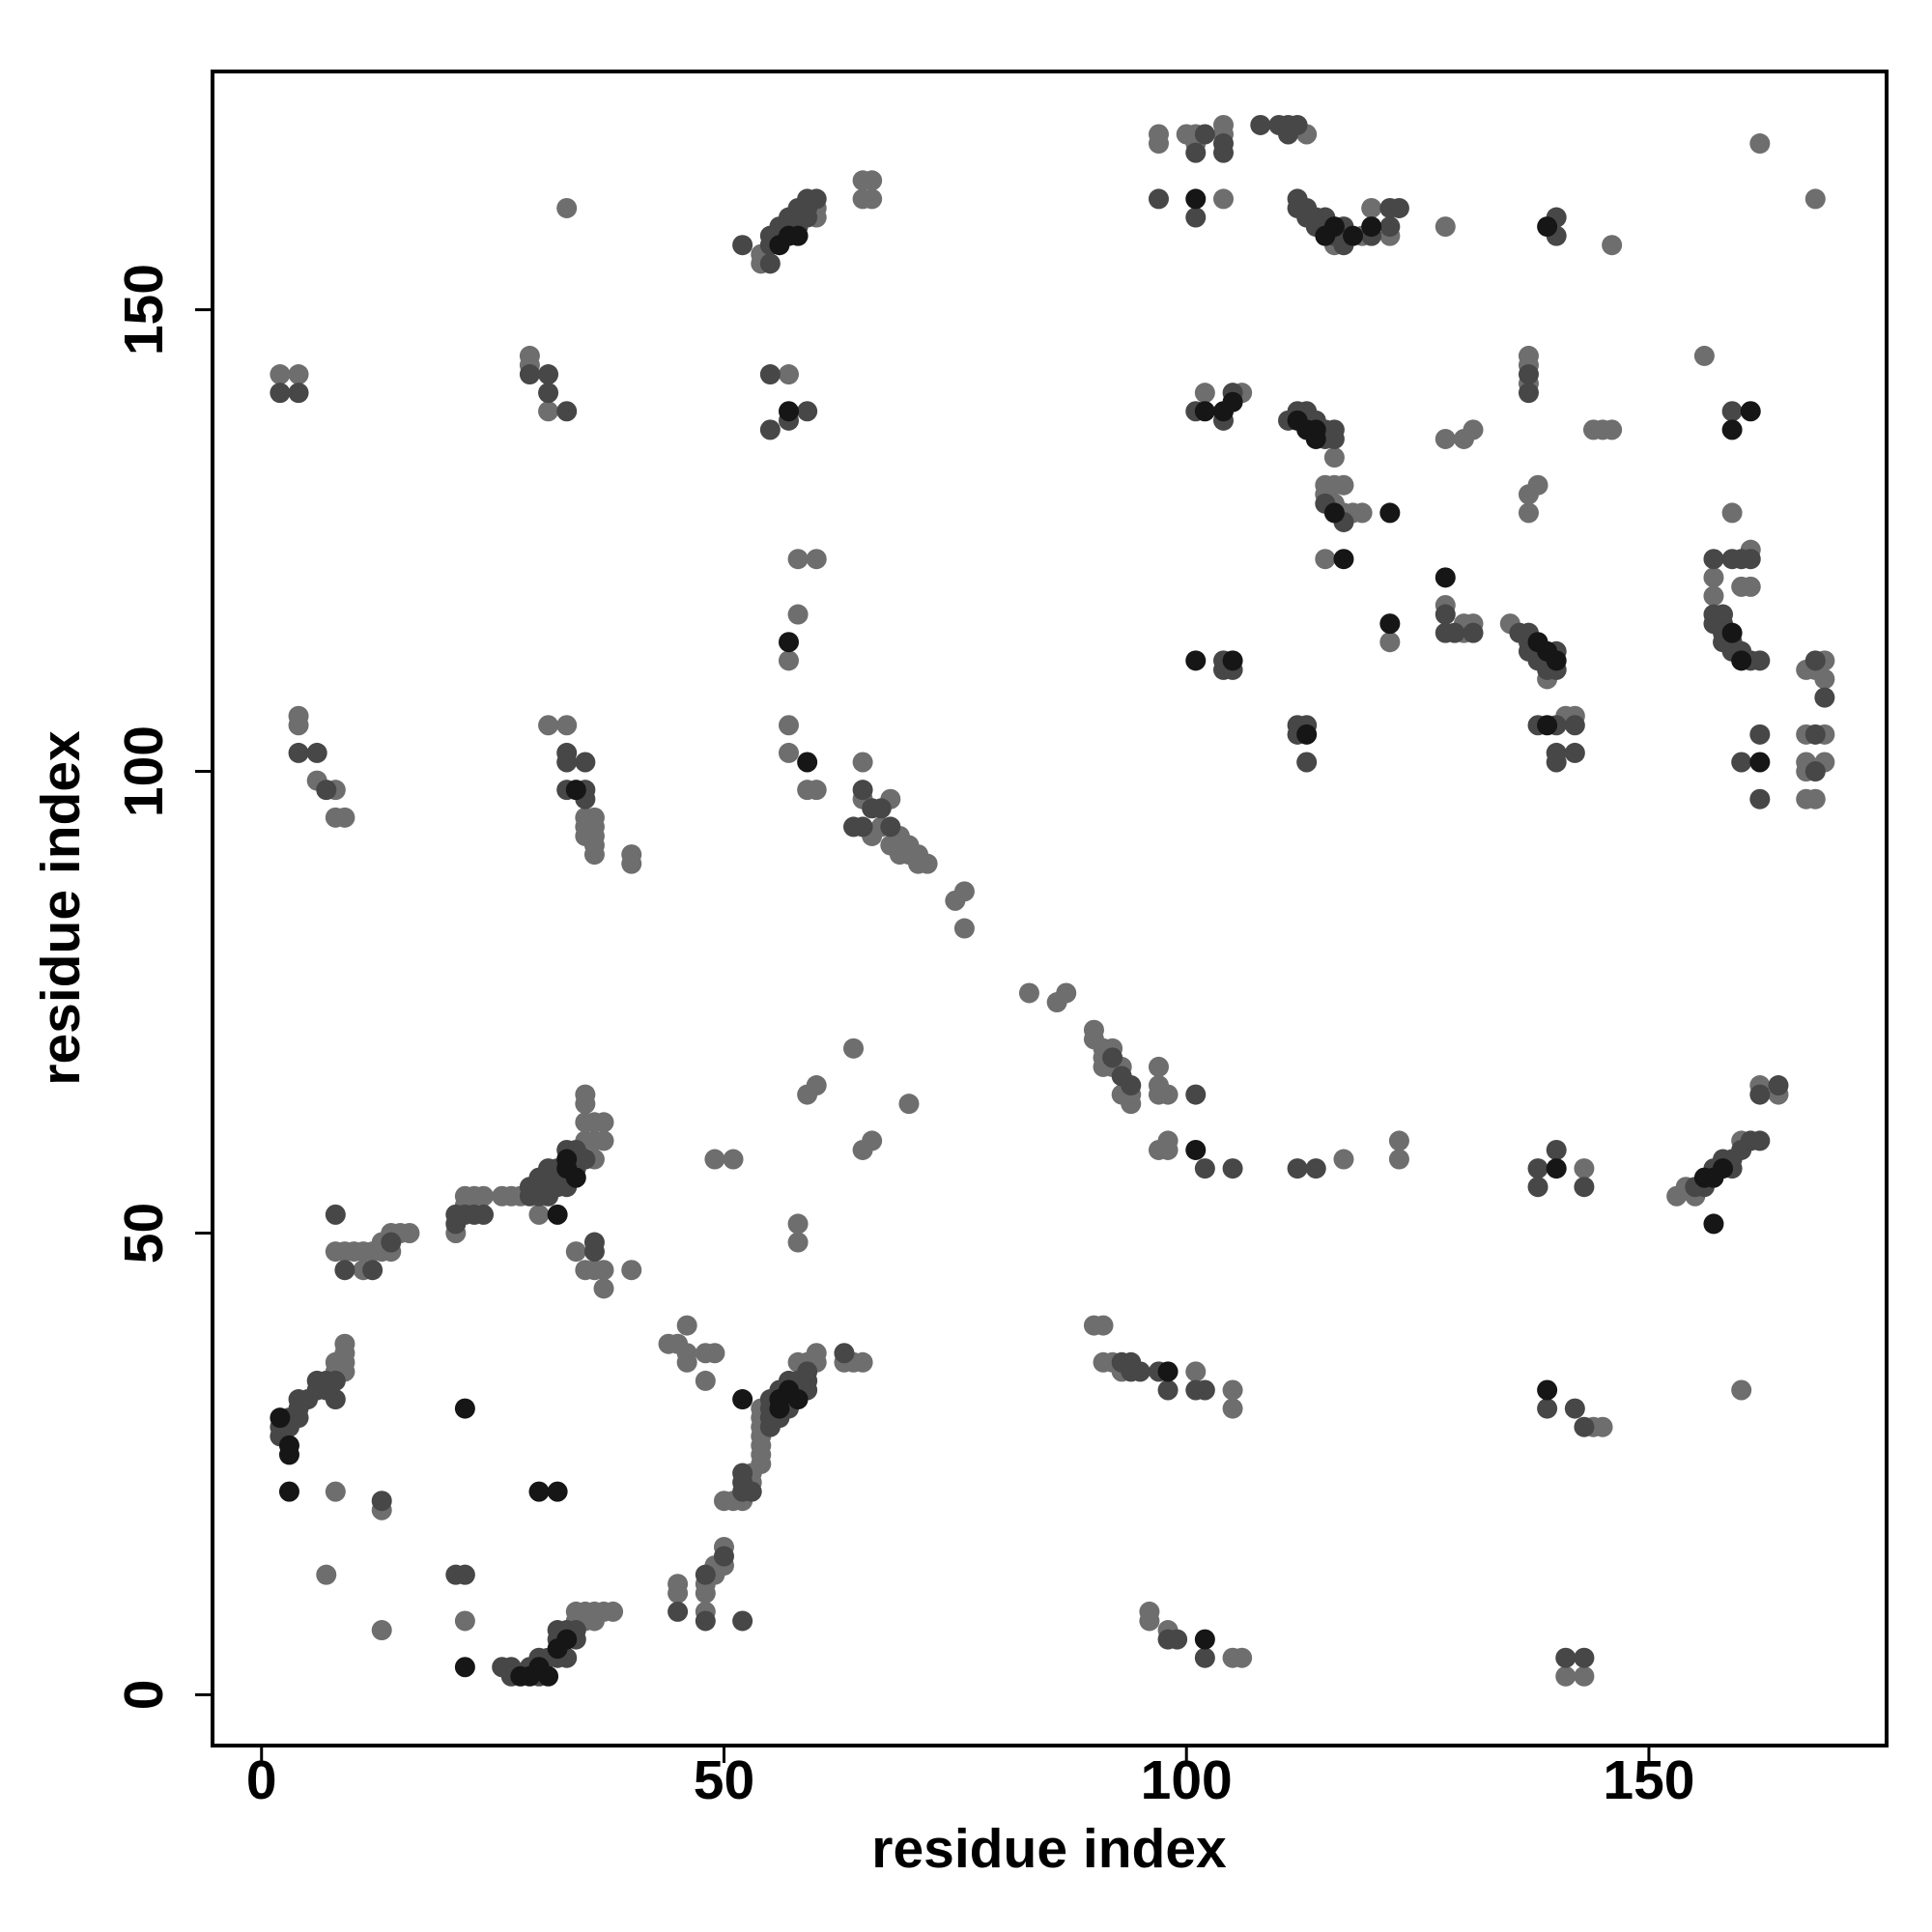  Describe the element at coordinates (261, 1780) in the screenshot. I see `x-tick-label: 0` at that location.